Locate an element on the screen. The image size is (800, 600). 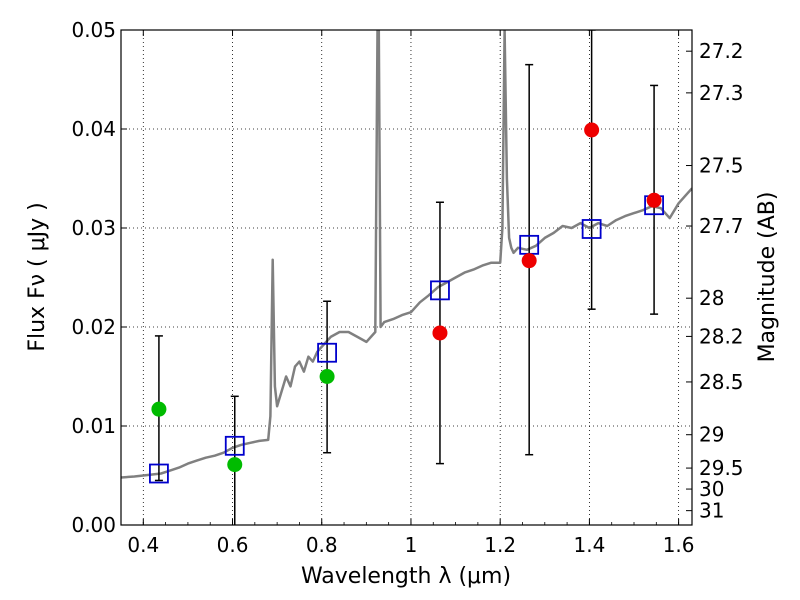
x-tick-label: 0.4 is located at coordinates (143, 545).